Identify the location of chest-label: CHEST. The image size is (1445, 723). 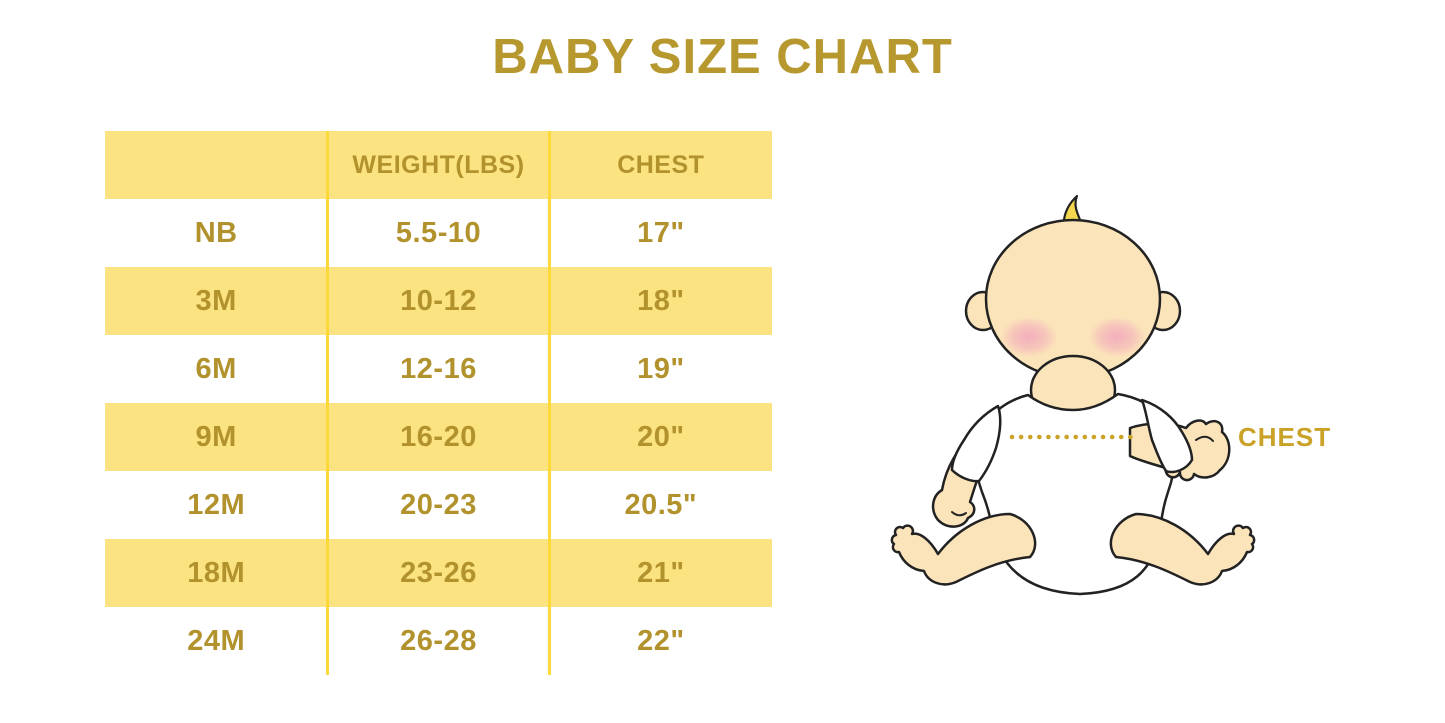
(1285, 437).